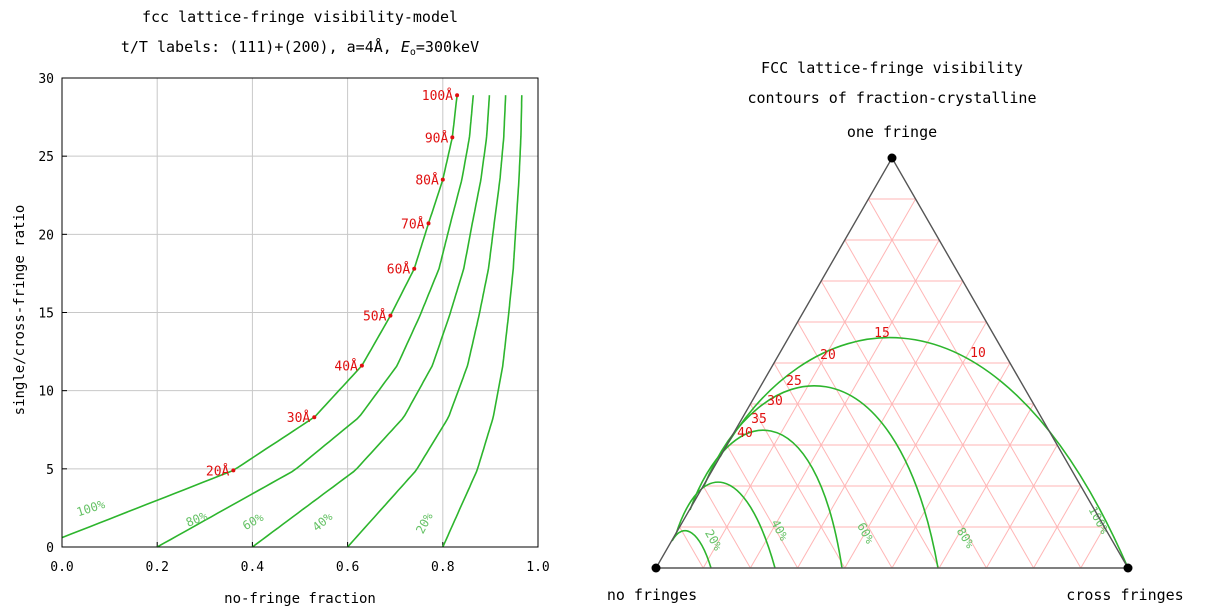 Image resolution: width=1212 pixels, height=612 pixels. What do you see at coordinates (482, 321) in the screenshot?
I see `left-curve-20pct` at bounding box center [482, 321].